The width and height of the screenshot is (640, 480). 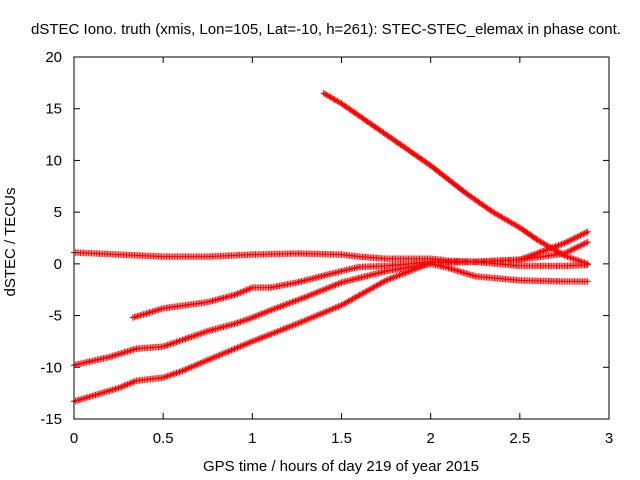 I want to click on y-tick-label: 10, so click(x=53, y=160).